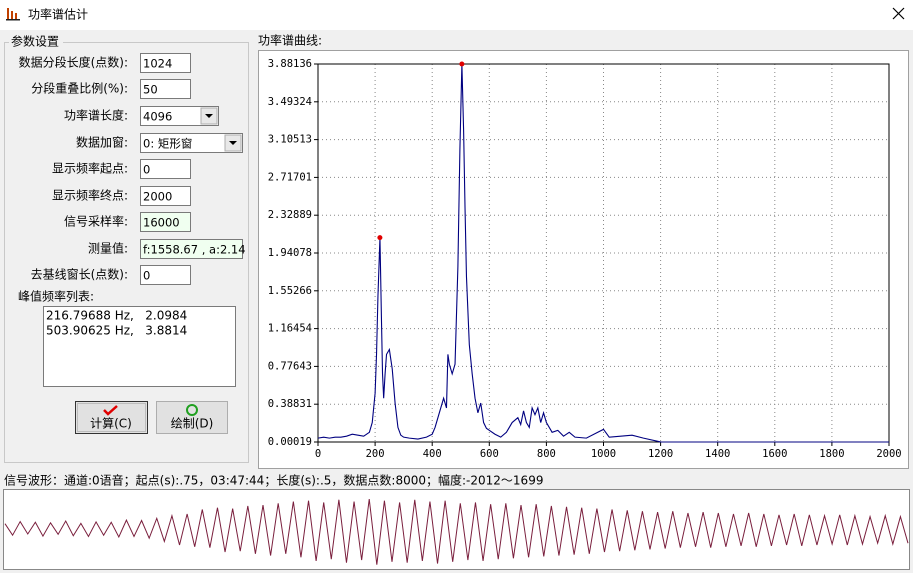  What do you see at coordinates (157, 117) in the screenshot?
I see `field-value: 4096` at bounding box center [157, 117].